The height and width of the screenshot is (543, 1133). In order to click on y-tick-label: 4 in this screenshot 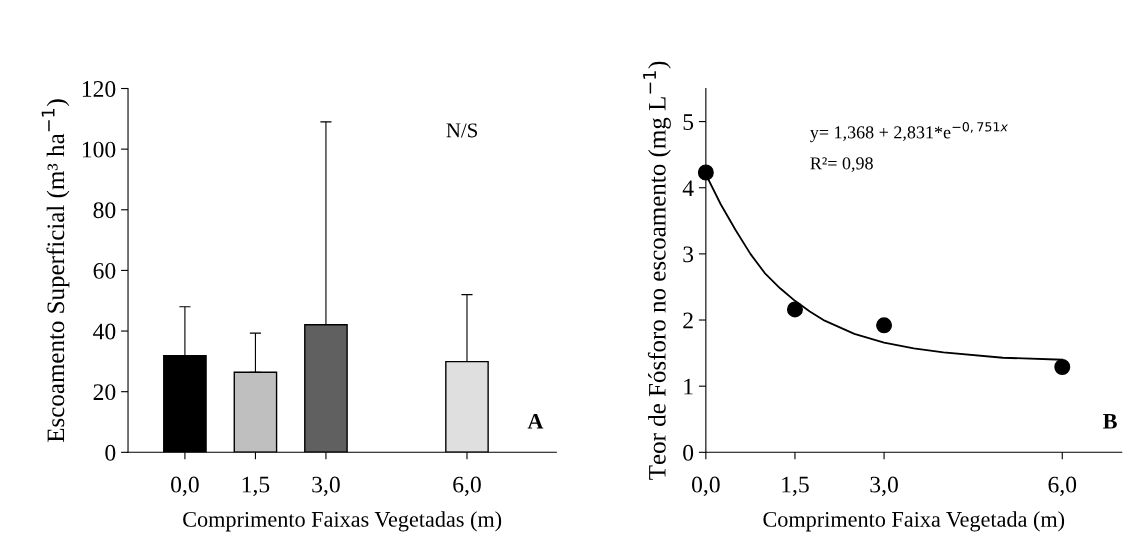, I will do `click(688, 188)`.